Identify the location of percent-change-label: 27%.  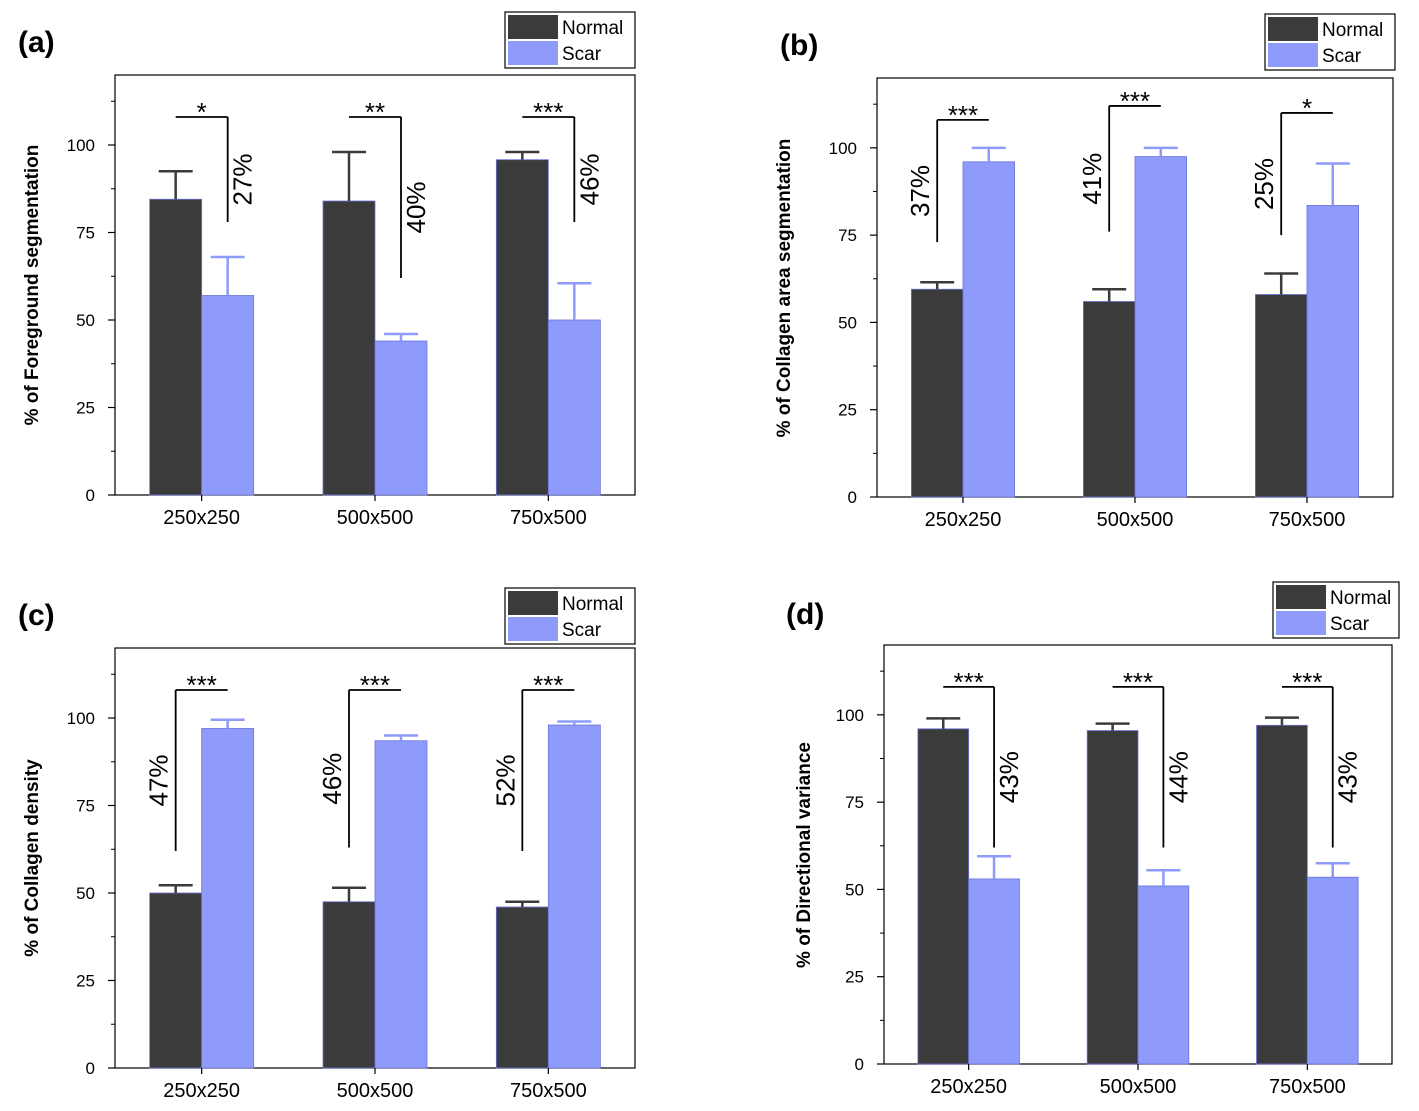
(243, 179).